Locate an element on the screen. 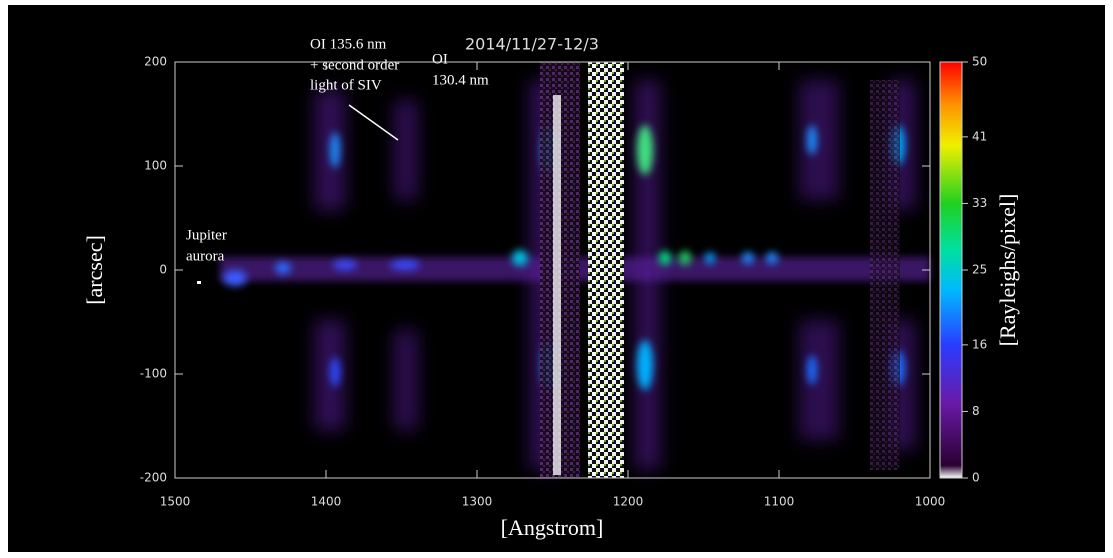 This screenshot has width=1113, height=558. annotation-pointer is located at coordinates (373, 122).